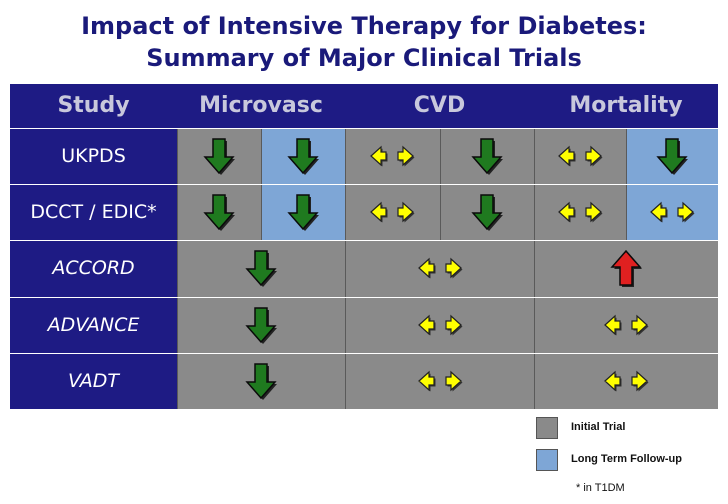 Image resolution: width=728 pixels, height=504 pixels. Describe the element at coordinates (93, 156) in the screenshot. I see `study-label: UKPDS` at that location.